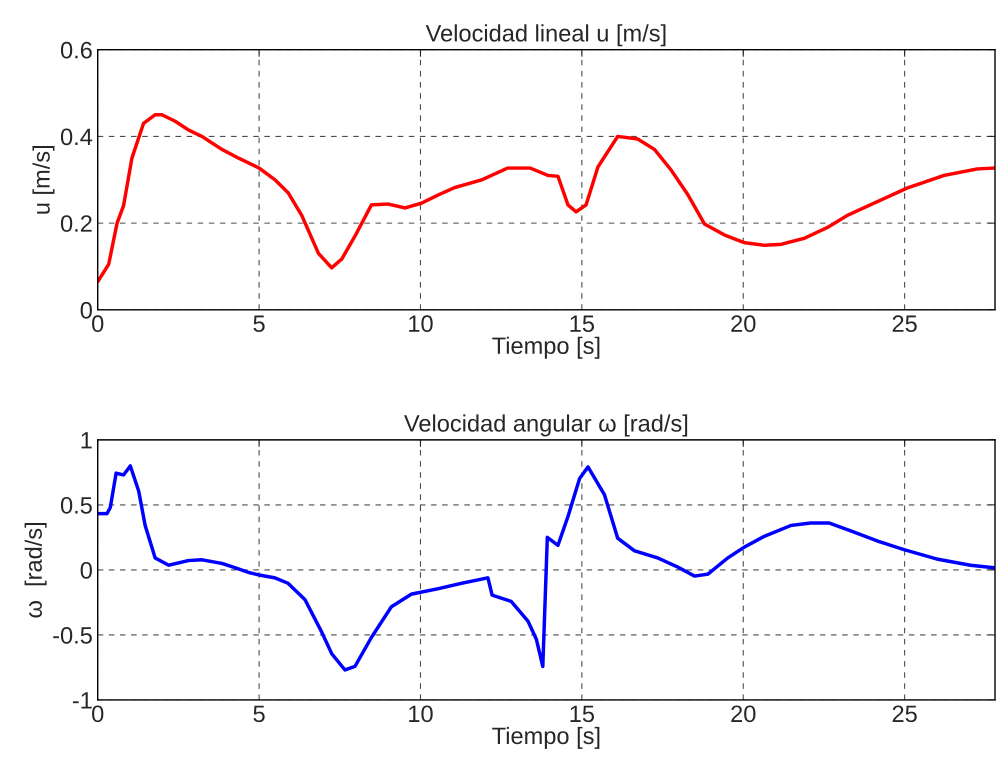 The height and width of the screenshot is (765, 997). What do you see at coordinates (43, 180) in the screenshot?
I see `y-axis-title: u [m/s]` at bounding box center [43, 180].